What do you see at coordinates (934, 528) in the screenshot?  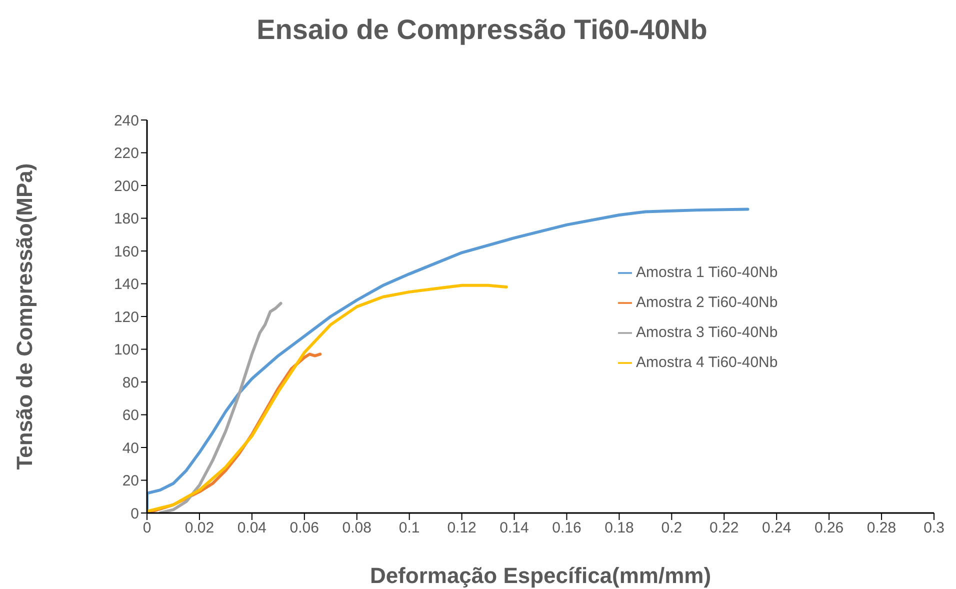 I see `x-tick-label: 0.3` at bounding box center [934, 528].